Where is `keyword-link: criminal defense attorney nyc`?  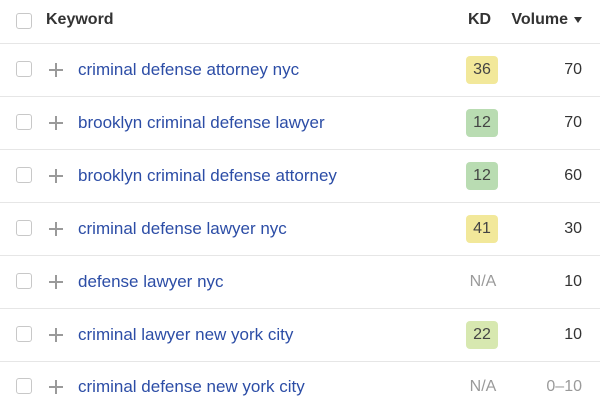 keyword-link: criminal defense attorney nyc is located at coordinates (189, 69).